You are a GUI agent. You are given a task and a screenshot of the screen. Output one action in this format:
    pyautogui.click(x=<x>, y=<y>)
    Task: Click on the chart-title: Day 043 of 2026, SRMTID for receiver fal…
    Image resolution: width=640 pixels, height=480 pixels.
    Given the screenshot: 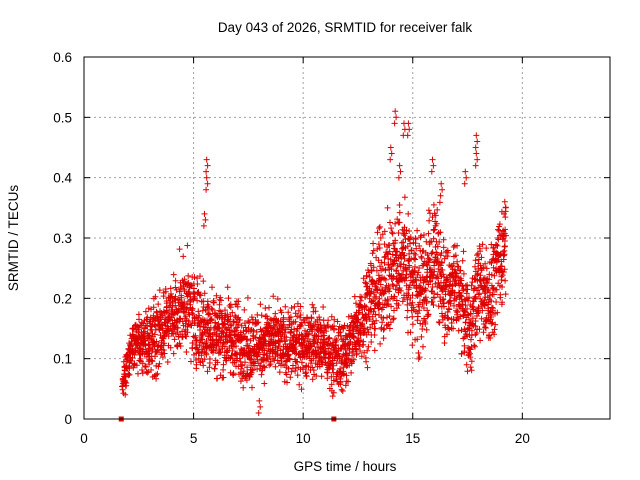 What is the action you would take?
    pyautogui.click(x=345, y=27)
    